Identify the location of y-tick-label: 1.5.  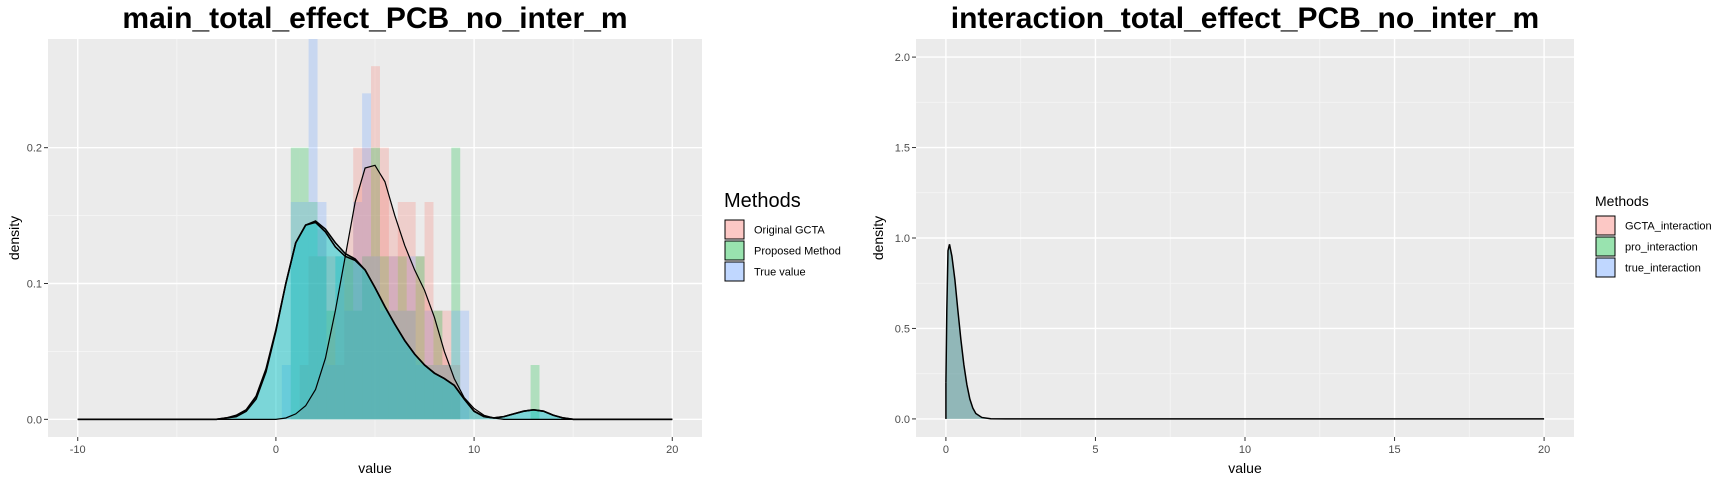
(902, 149).